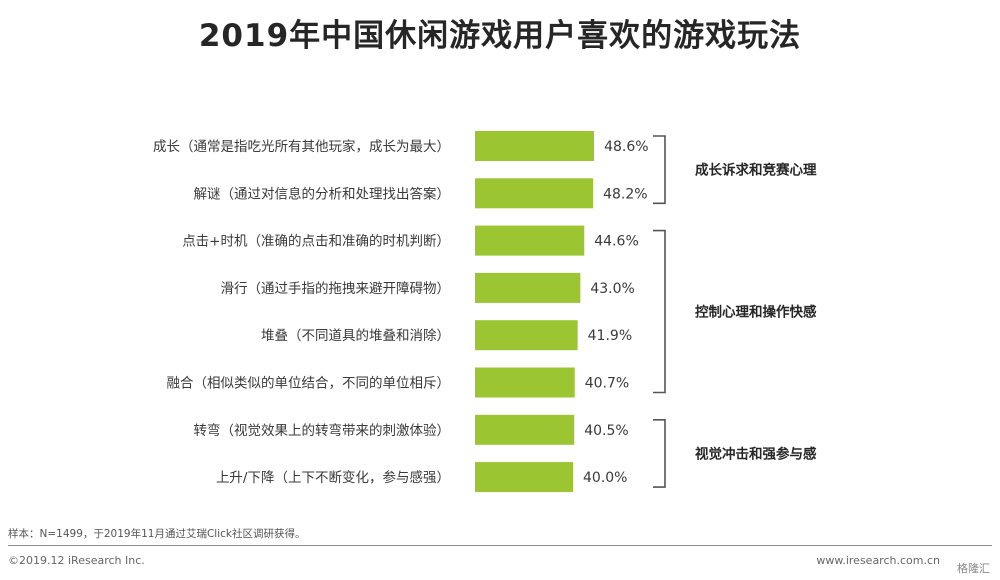 This screenshot has height=580, width=1000. What do you see at coordinates (756, 453) in the screenshot?
I see `group-label: 视觉冲击和强参与感` at bounding box center [756, 453].